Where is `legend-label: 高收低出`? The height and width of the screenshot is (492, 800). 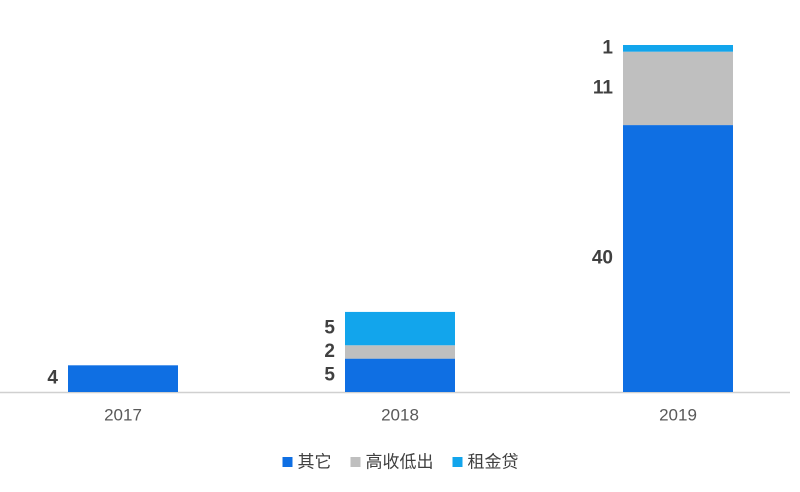 legend-label: 高收低出 is located at coordinates (400, 461).